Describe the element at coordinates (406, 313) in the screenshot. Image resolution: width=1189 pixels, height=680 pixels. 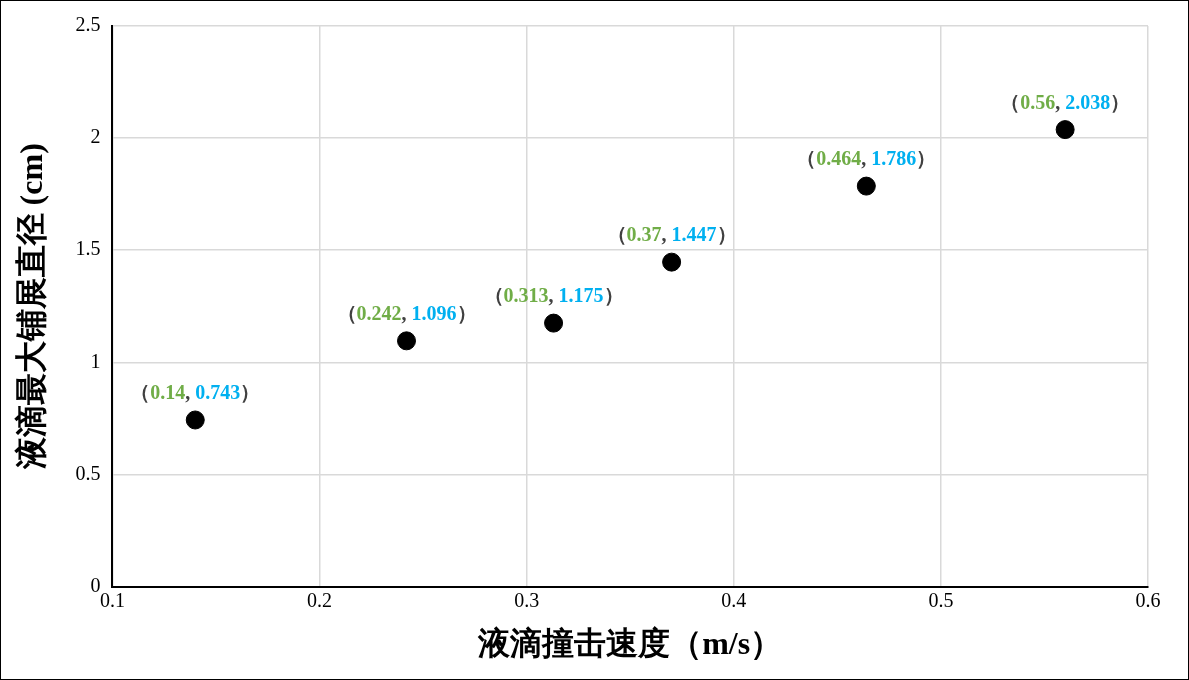
I see `text: （0.242, 1.096）` at that location.